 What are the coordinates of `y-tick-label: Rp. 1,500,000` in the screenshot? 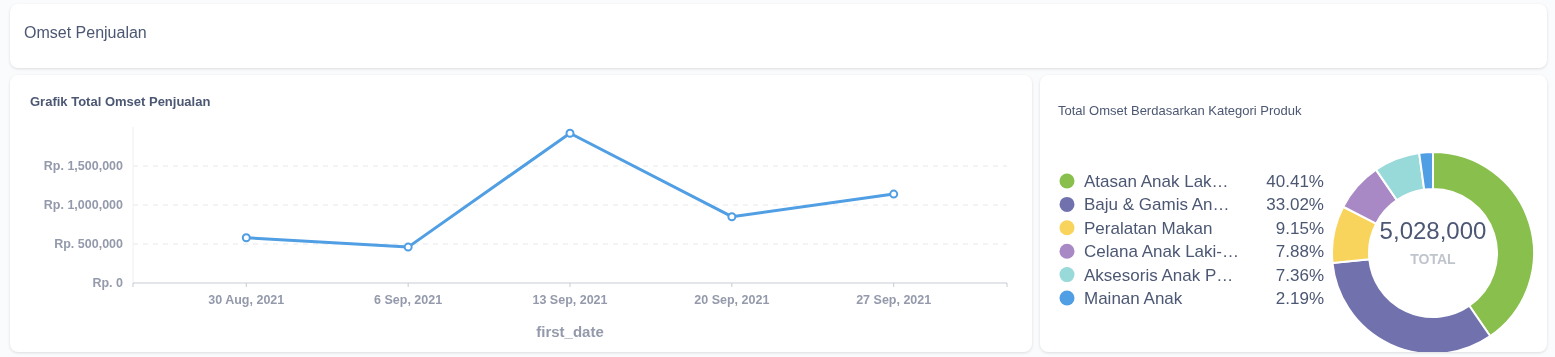 It's located at (83, 166).